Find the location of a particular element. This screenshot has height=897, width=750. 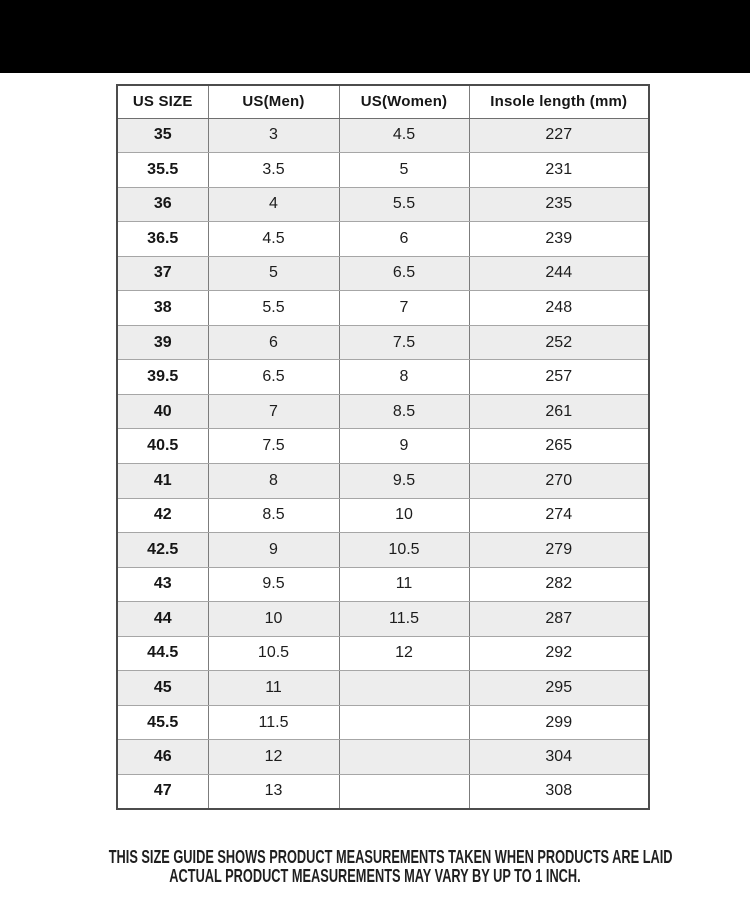

us-men-cell: 8 is located at coordinates (273, 480).